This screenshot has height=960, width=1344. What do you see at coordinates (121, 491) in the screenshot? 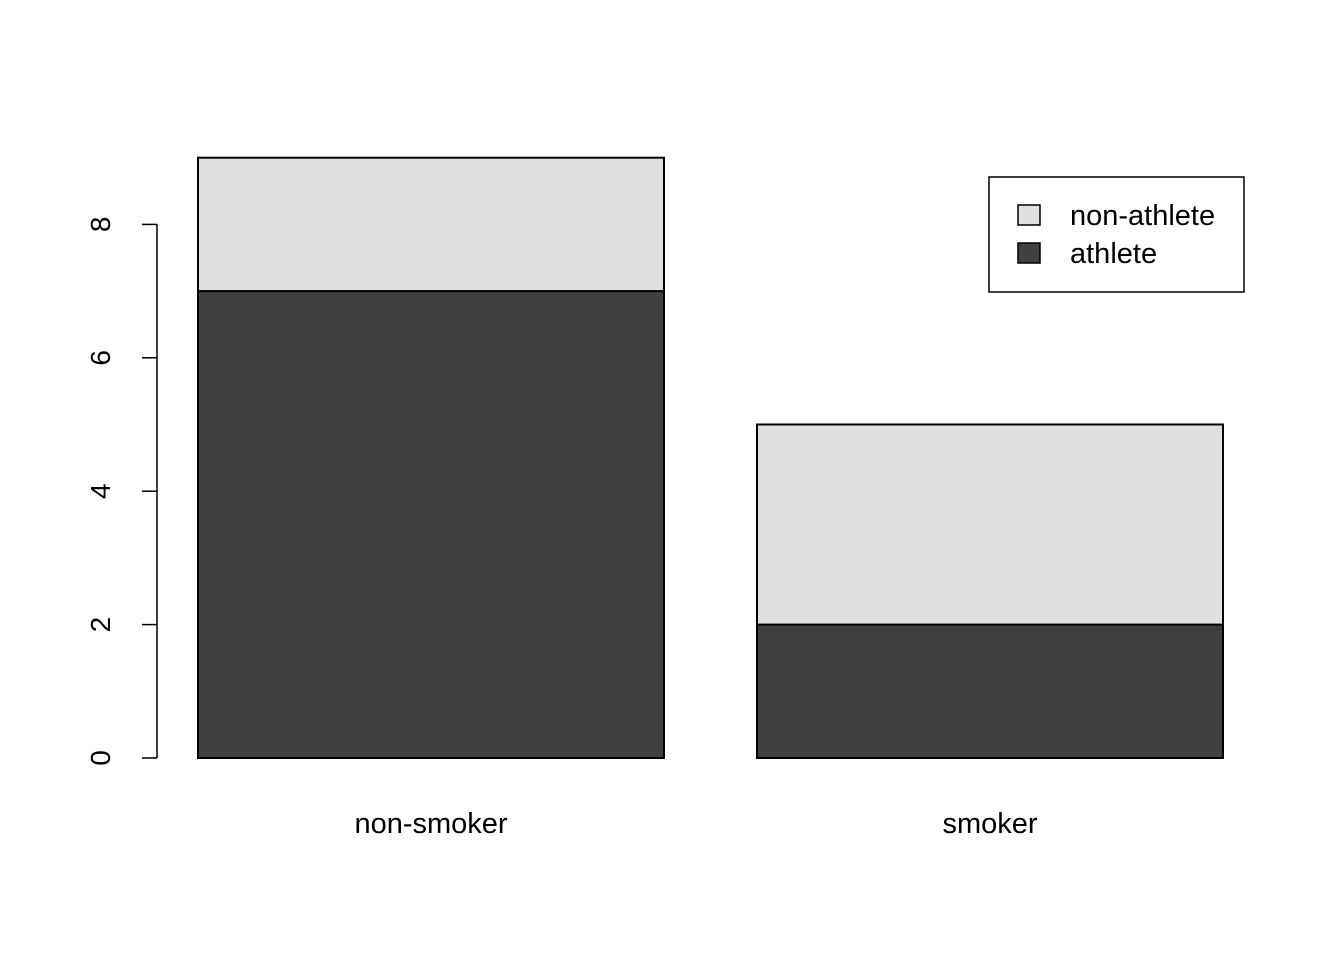
I see `y-axis: 0 2 4 6 8` at bounding box center [121, 491].